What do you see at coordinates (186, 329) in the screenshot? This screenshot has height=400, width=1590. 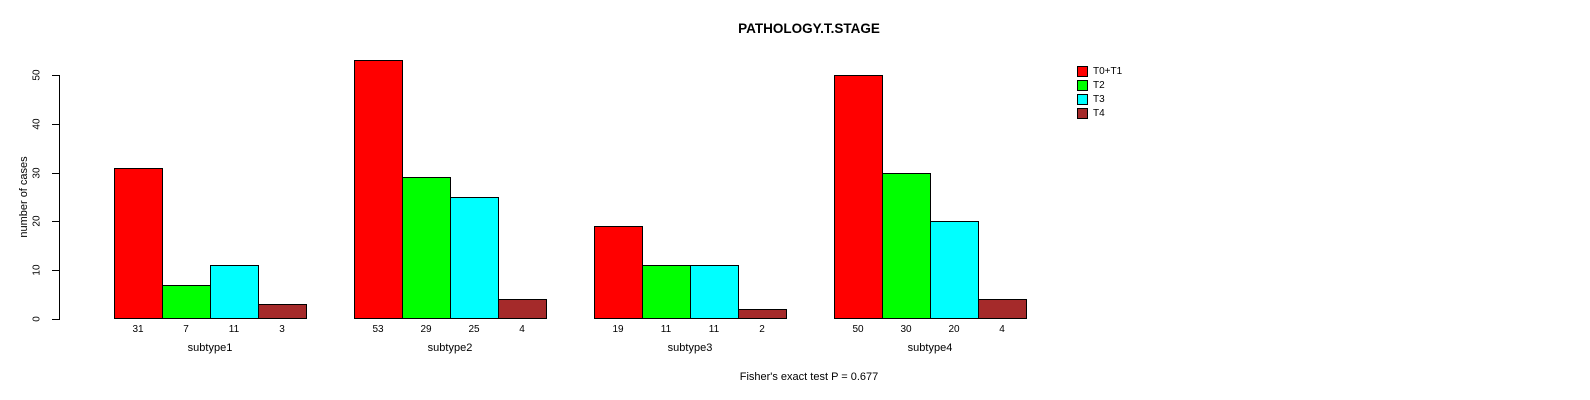 I see `bar-value-label: 7` at bounding box center [186, 329].